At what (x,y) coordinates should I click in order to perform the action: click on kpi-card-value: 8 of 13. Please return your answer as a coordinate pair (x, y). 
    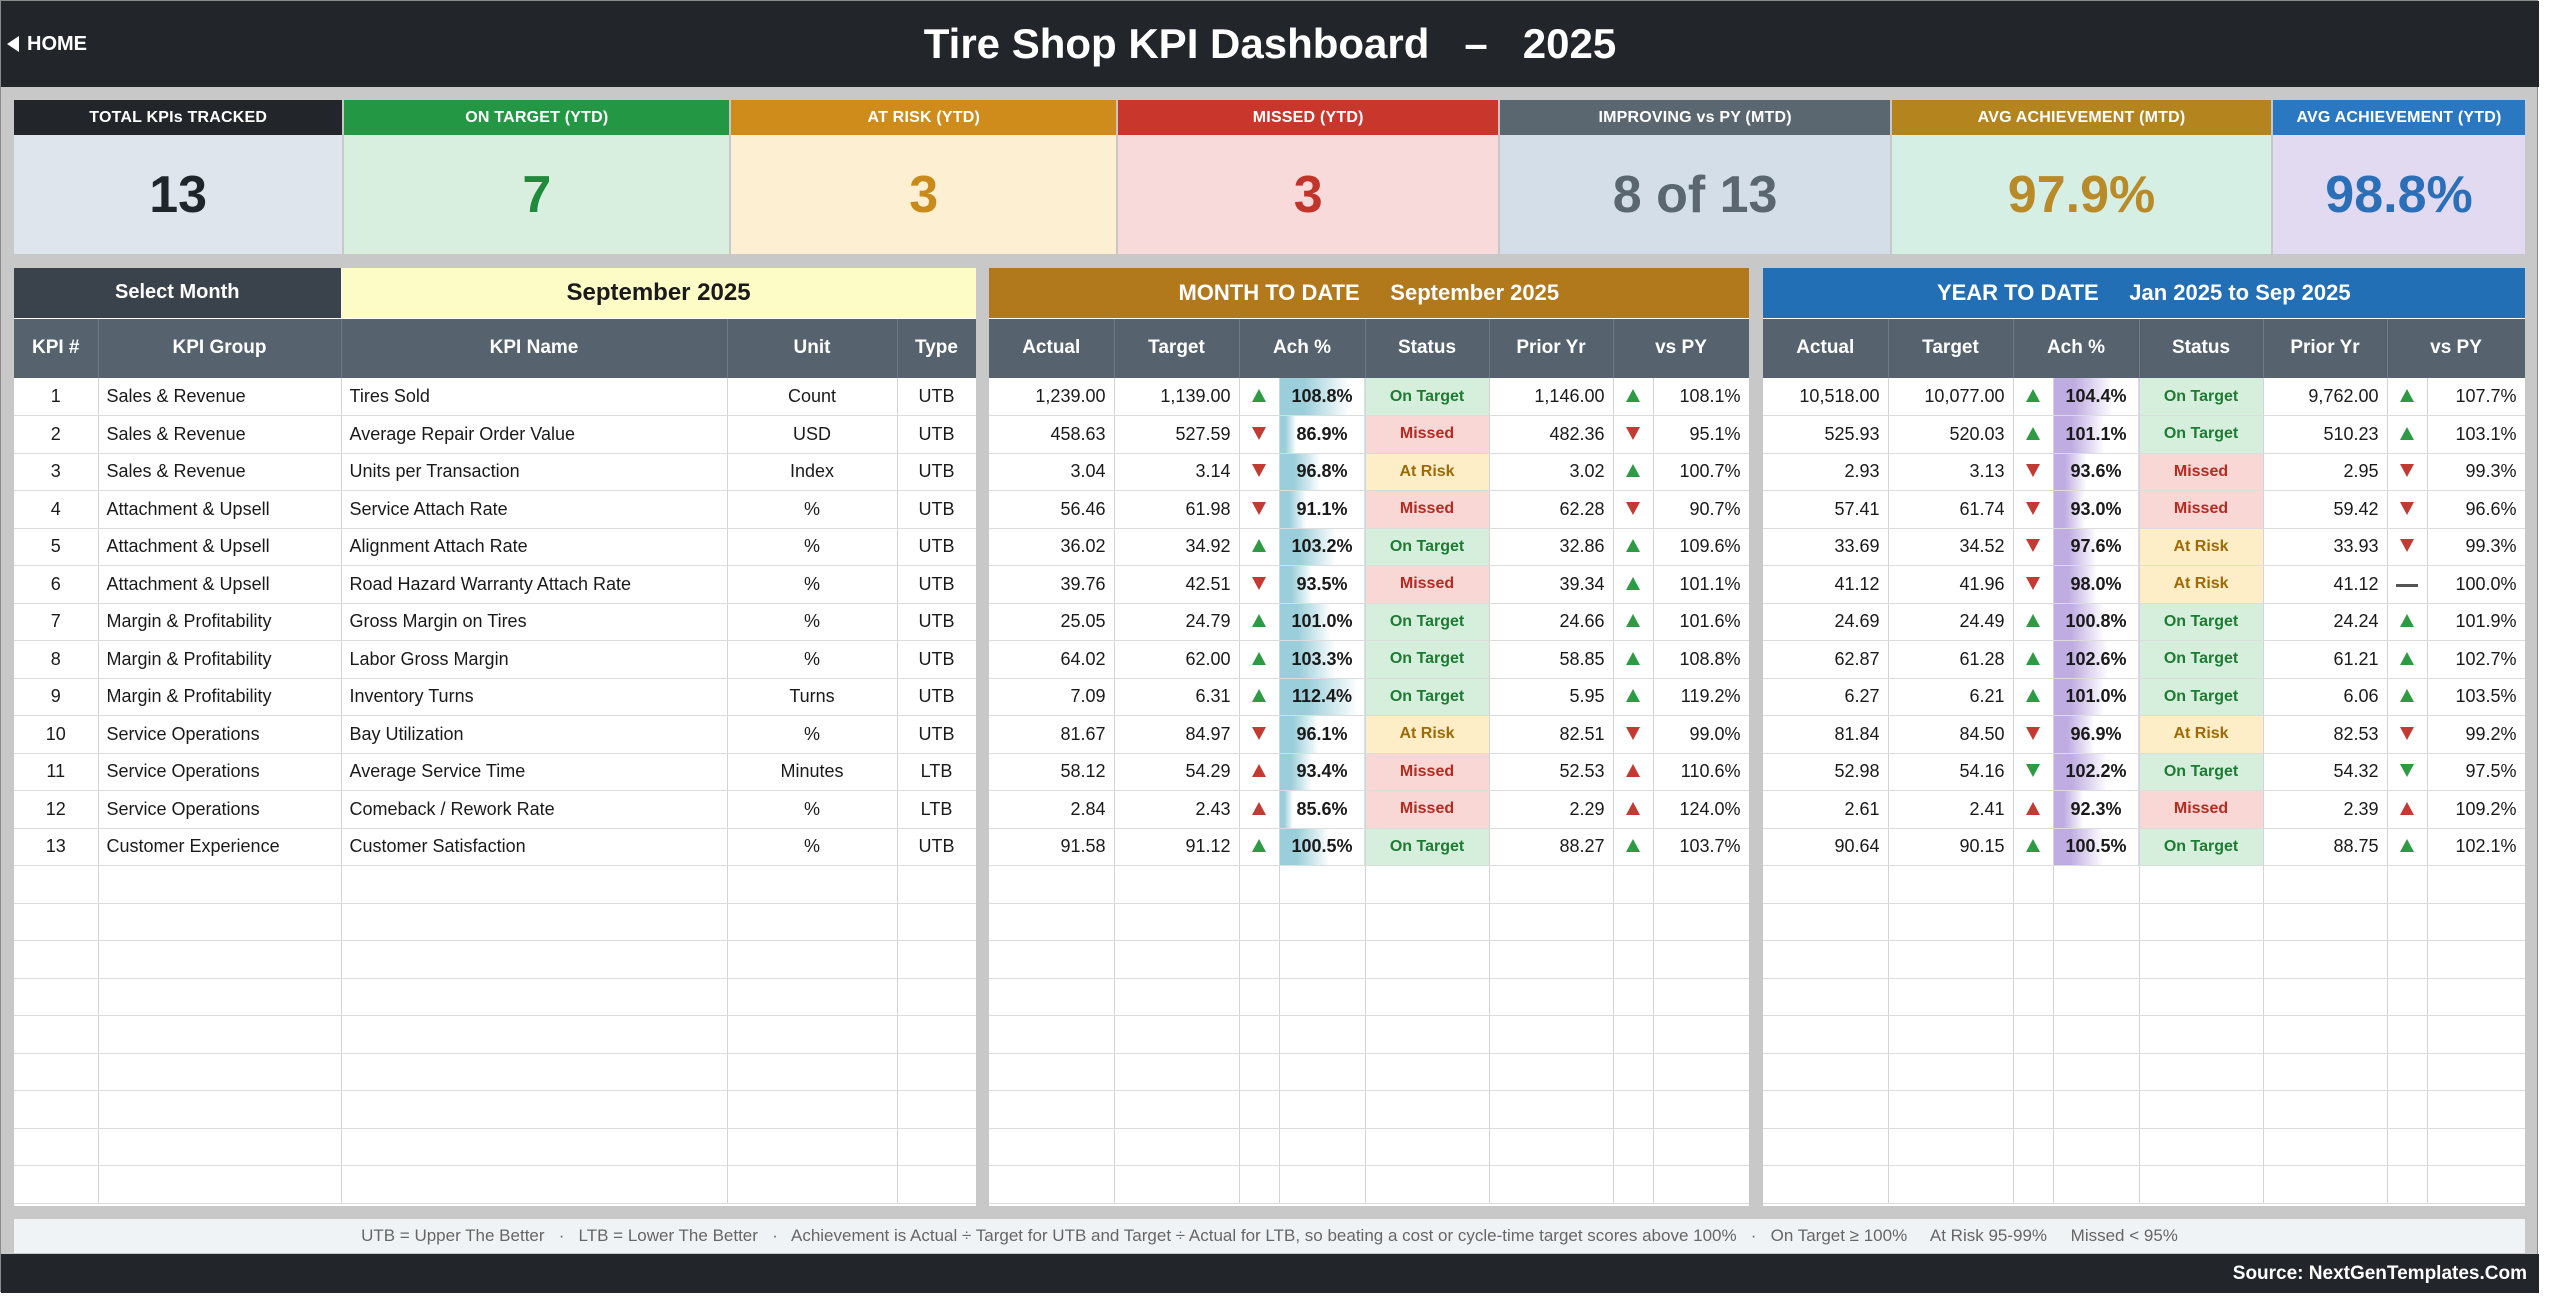
    Looking at the image, I should click on (1695, 194).